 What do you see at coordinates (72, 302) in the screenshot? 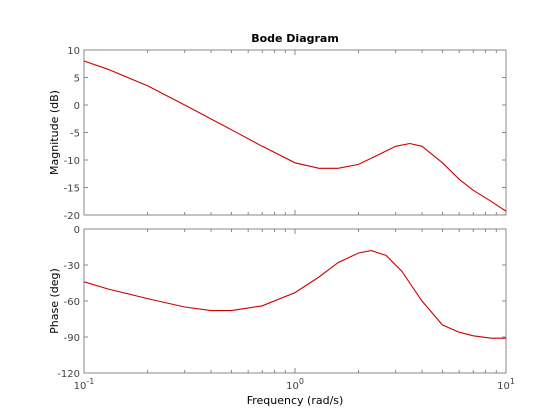
I see `phase-y-tick-label: -60` at bounding box center [72, 302].